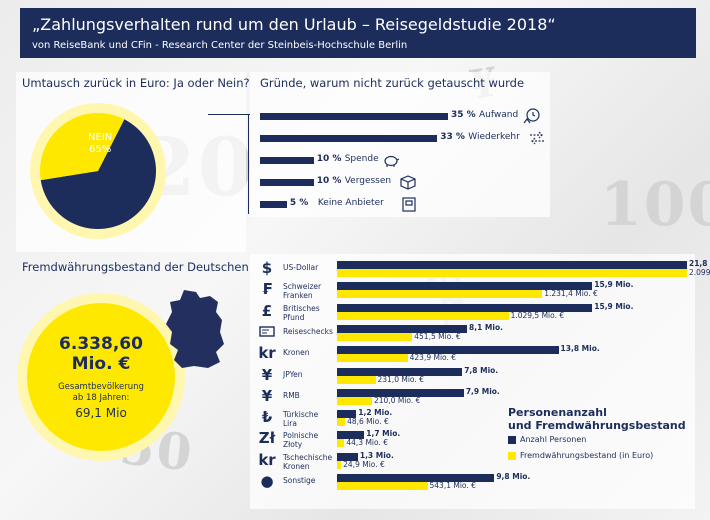 This screenshot has height=520, width=710. I want to click on pie-chart-title: Umtausch zurück in Euro: Ja oder Nein?, so click(136, 83).